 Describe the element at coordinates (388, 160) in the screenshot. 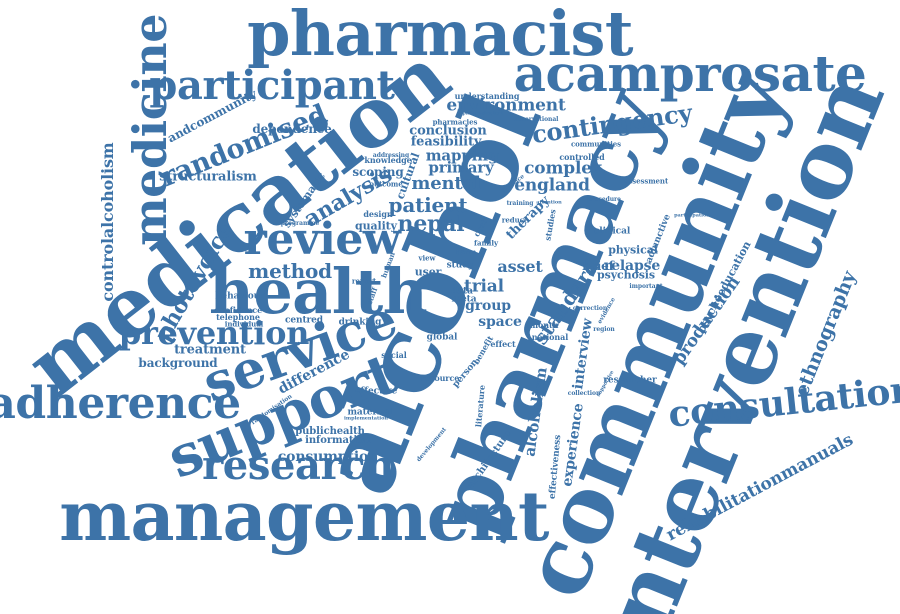

I see `word: knowledge` at that location.